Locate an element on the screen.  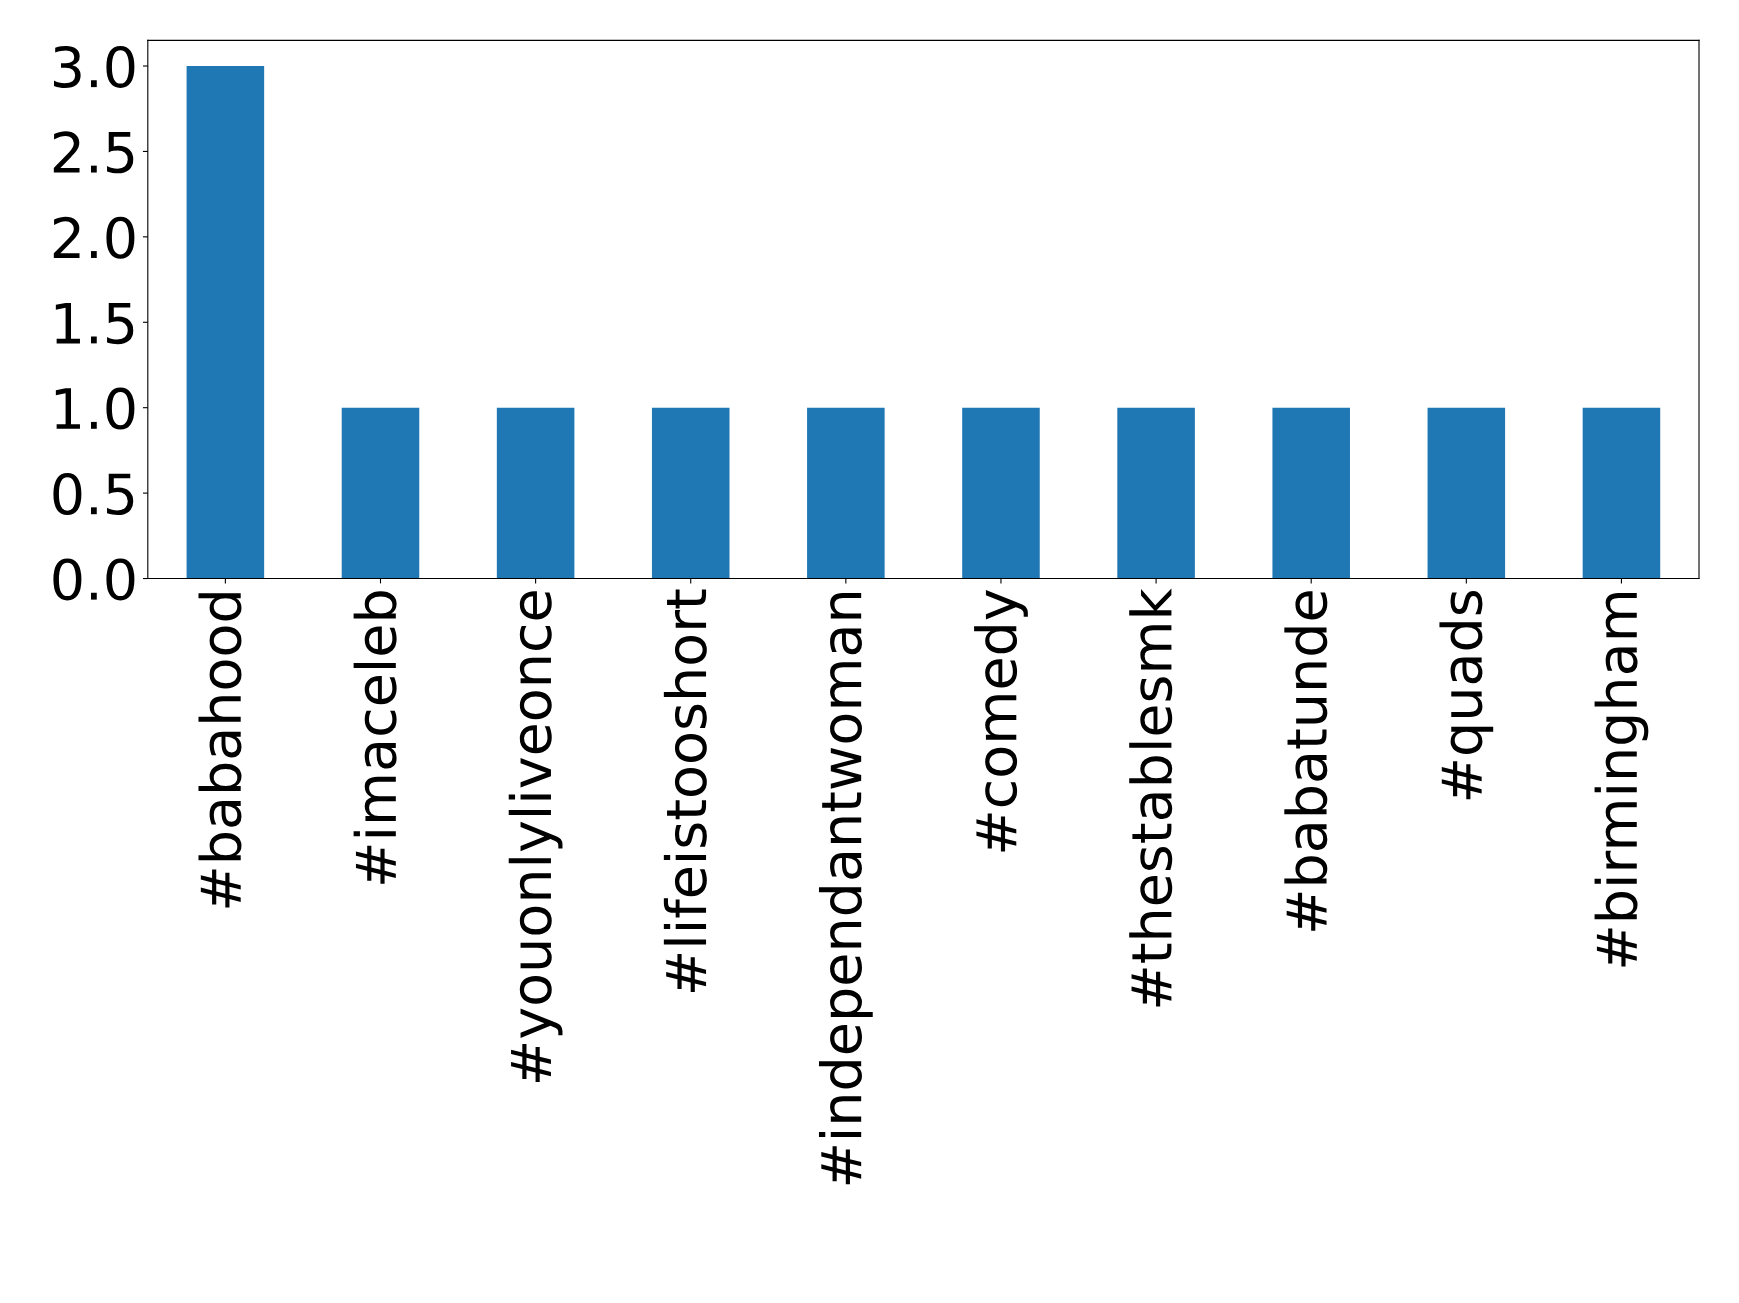
x-tick-label: #babahood is located at coordinates (220, 750).